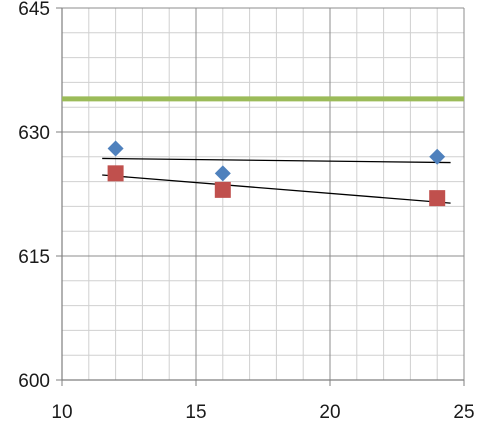  I want to click on x-tick-label: 15, so click(195, 412).